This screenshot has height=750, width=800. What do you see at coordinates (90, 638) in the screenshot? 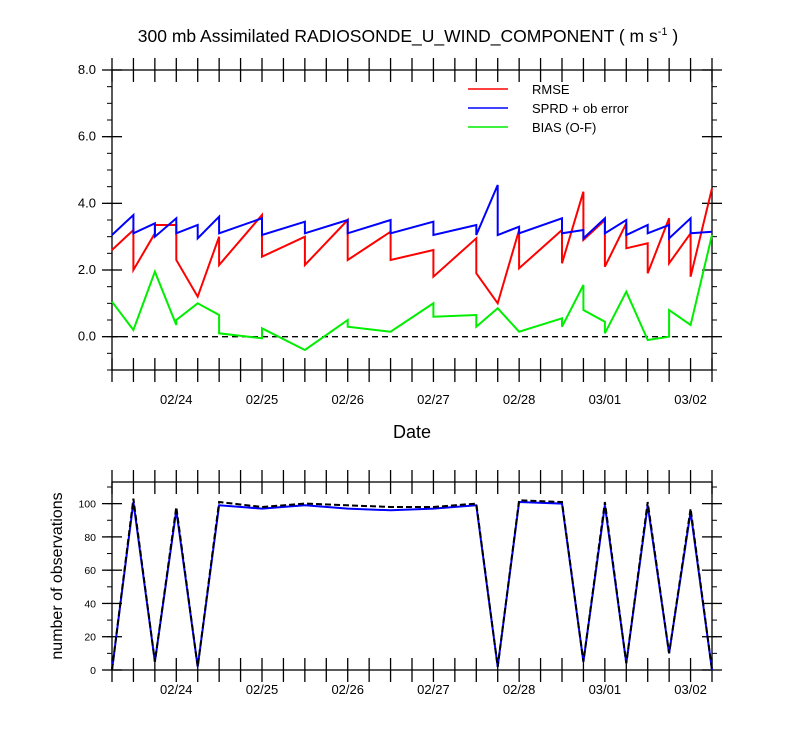
I see `bottom-y-tick-label: 20` at bounding box center [90, 638].